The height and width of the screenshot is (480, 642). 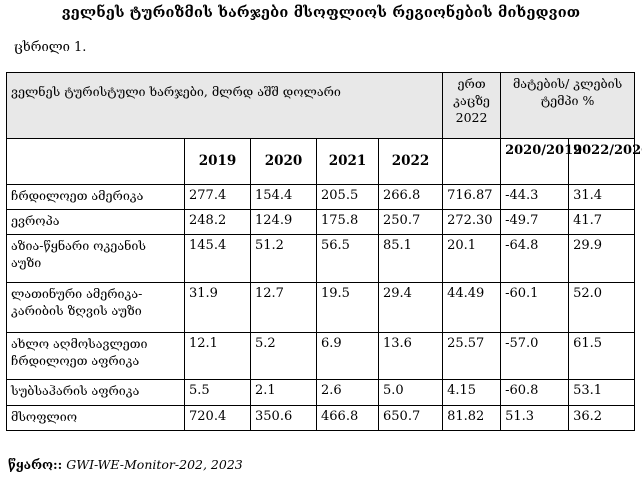 I want to click on per-capita-cell: 716.87, so click(x=472, y=197).